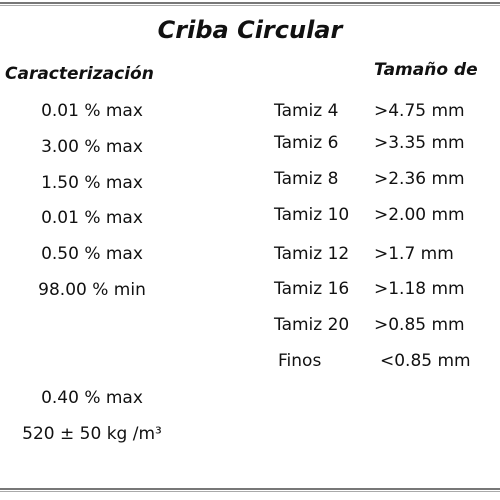  Describe the element at coordinates (312, 254) in the screenshot. I see `sieve-label: Tamiz 12` at that location.